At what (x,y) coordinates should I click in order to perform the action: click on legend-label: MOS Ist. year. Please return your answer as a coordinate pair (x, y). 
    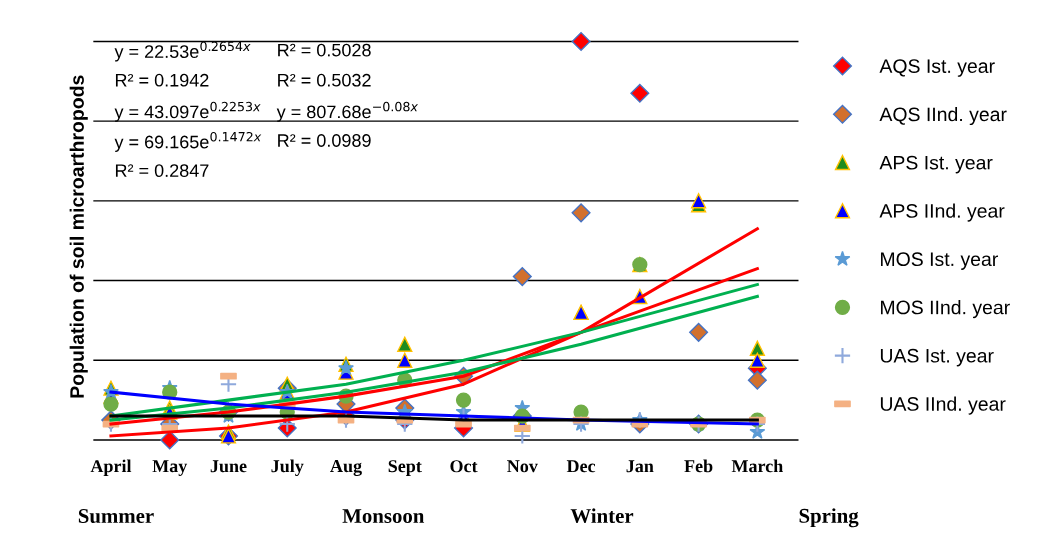
    Looking at the image, I should click on (939, 261).